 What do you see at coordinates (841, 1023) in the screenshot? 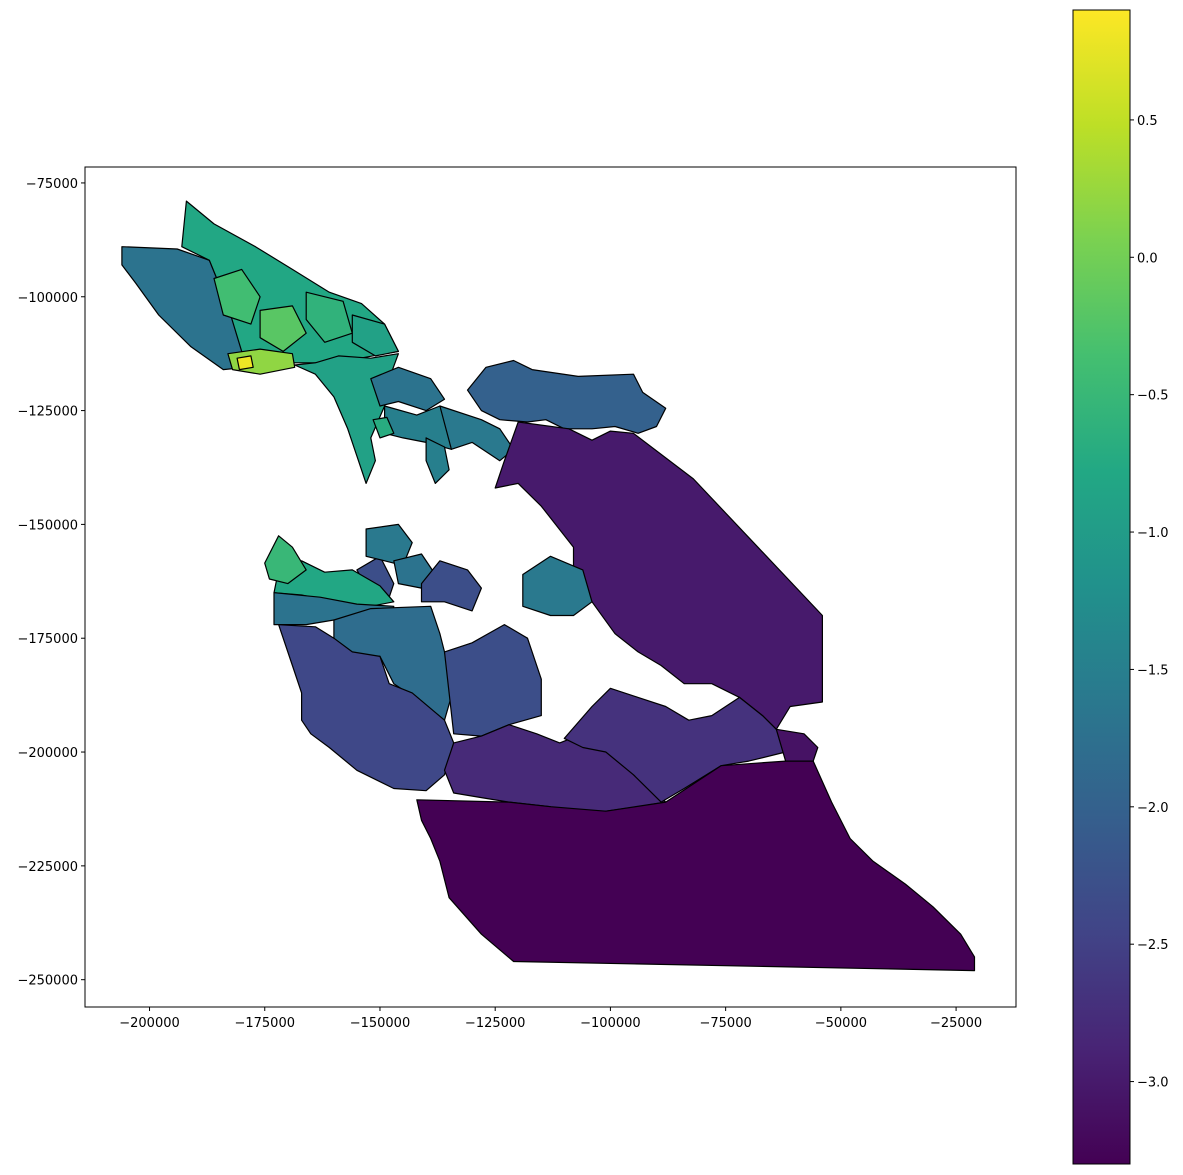
I see `x-tick-label: −50000` at bounding box center [841, 1023].